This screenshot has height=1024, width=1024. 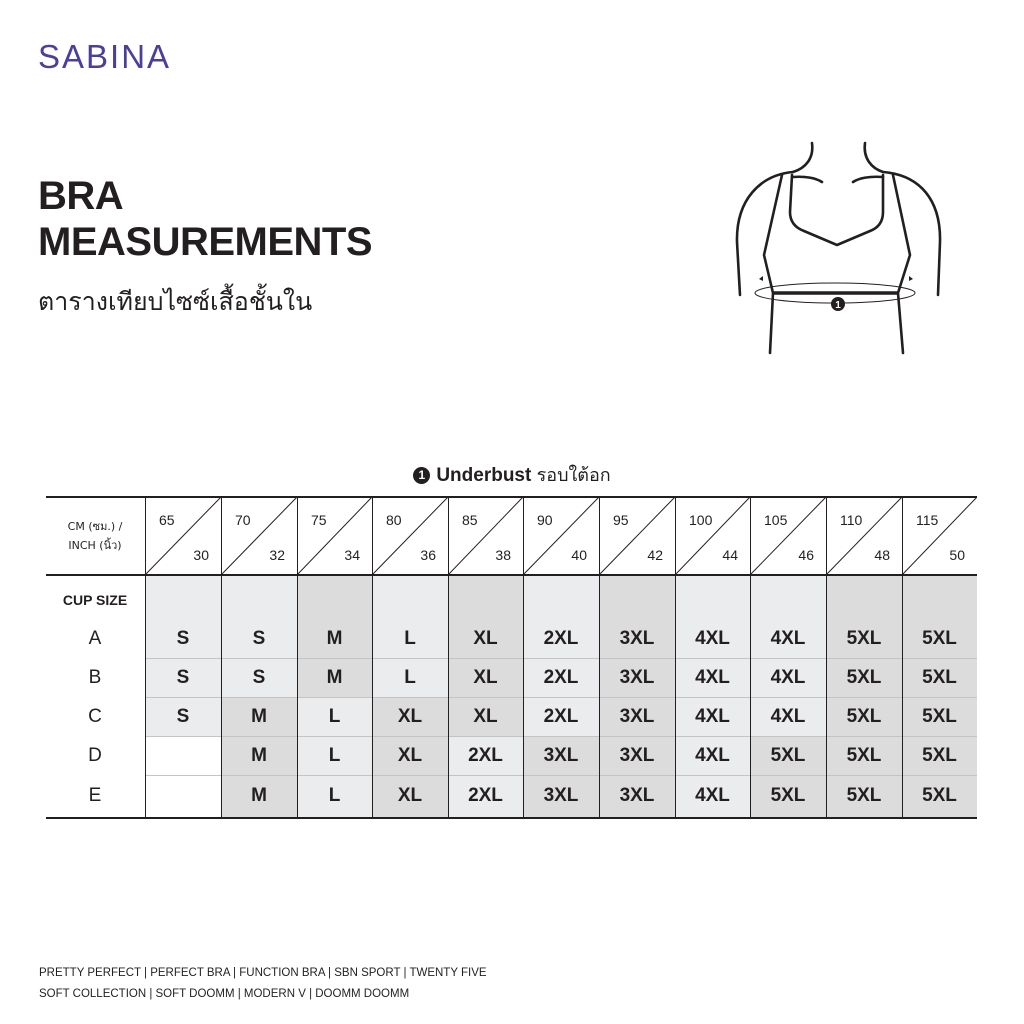 I want to click on cup-label: A, so click(x=95, y=638).